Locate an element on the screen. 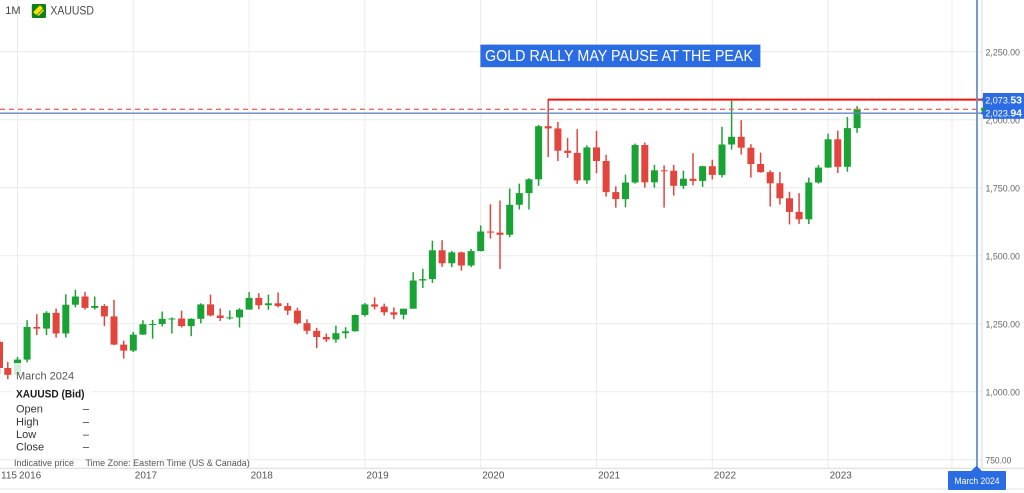 The width and height of the screenshot is (1024, 493). svg-text: Open is located at coordinates (29, 409).